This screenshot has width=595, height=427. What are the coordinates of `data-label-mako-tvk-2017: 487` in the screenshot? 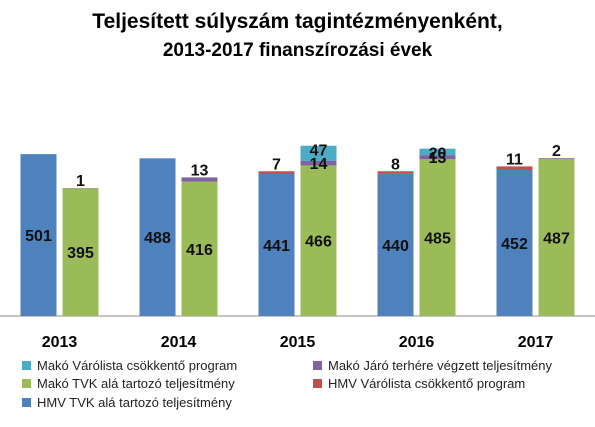 It's located at (556, 238).